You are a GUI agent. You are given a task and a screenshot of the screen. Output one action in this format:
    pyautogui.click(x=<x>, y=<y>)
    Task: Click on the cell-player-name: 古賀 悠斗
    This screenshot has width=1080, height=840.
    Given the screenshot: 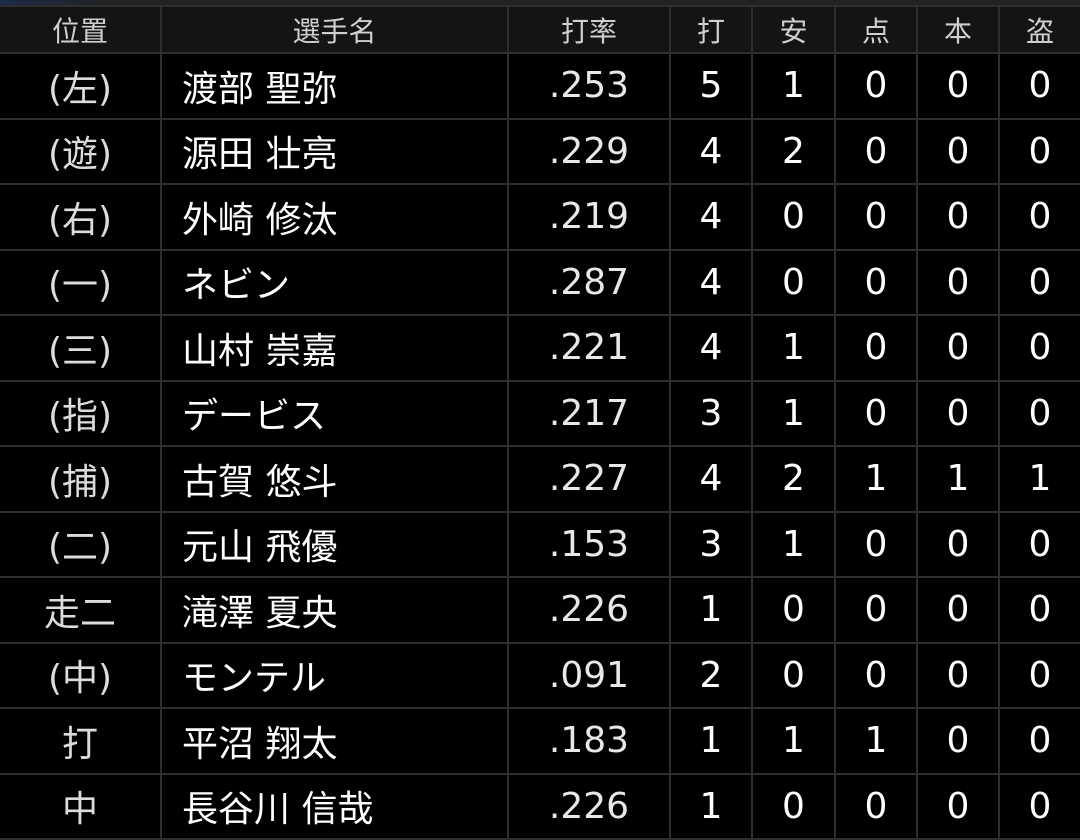 What is the action you would take?
    pyautogui.click(x=334, y=479)
    